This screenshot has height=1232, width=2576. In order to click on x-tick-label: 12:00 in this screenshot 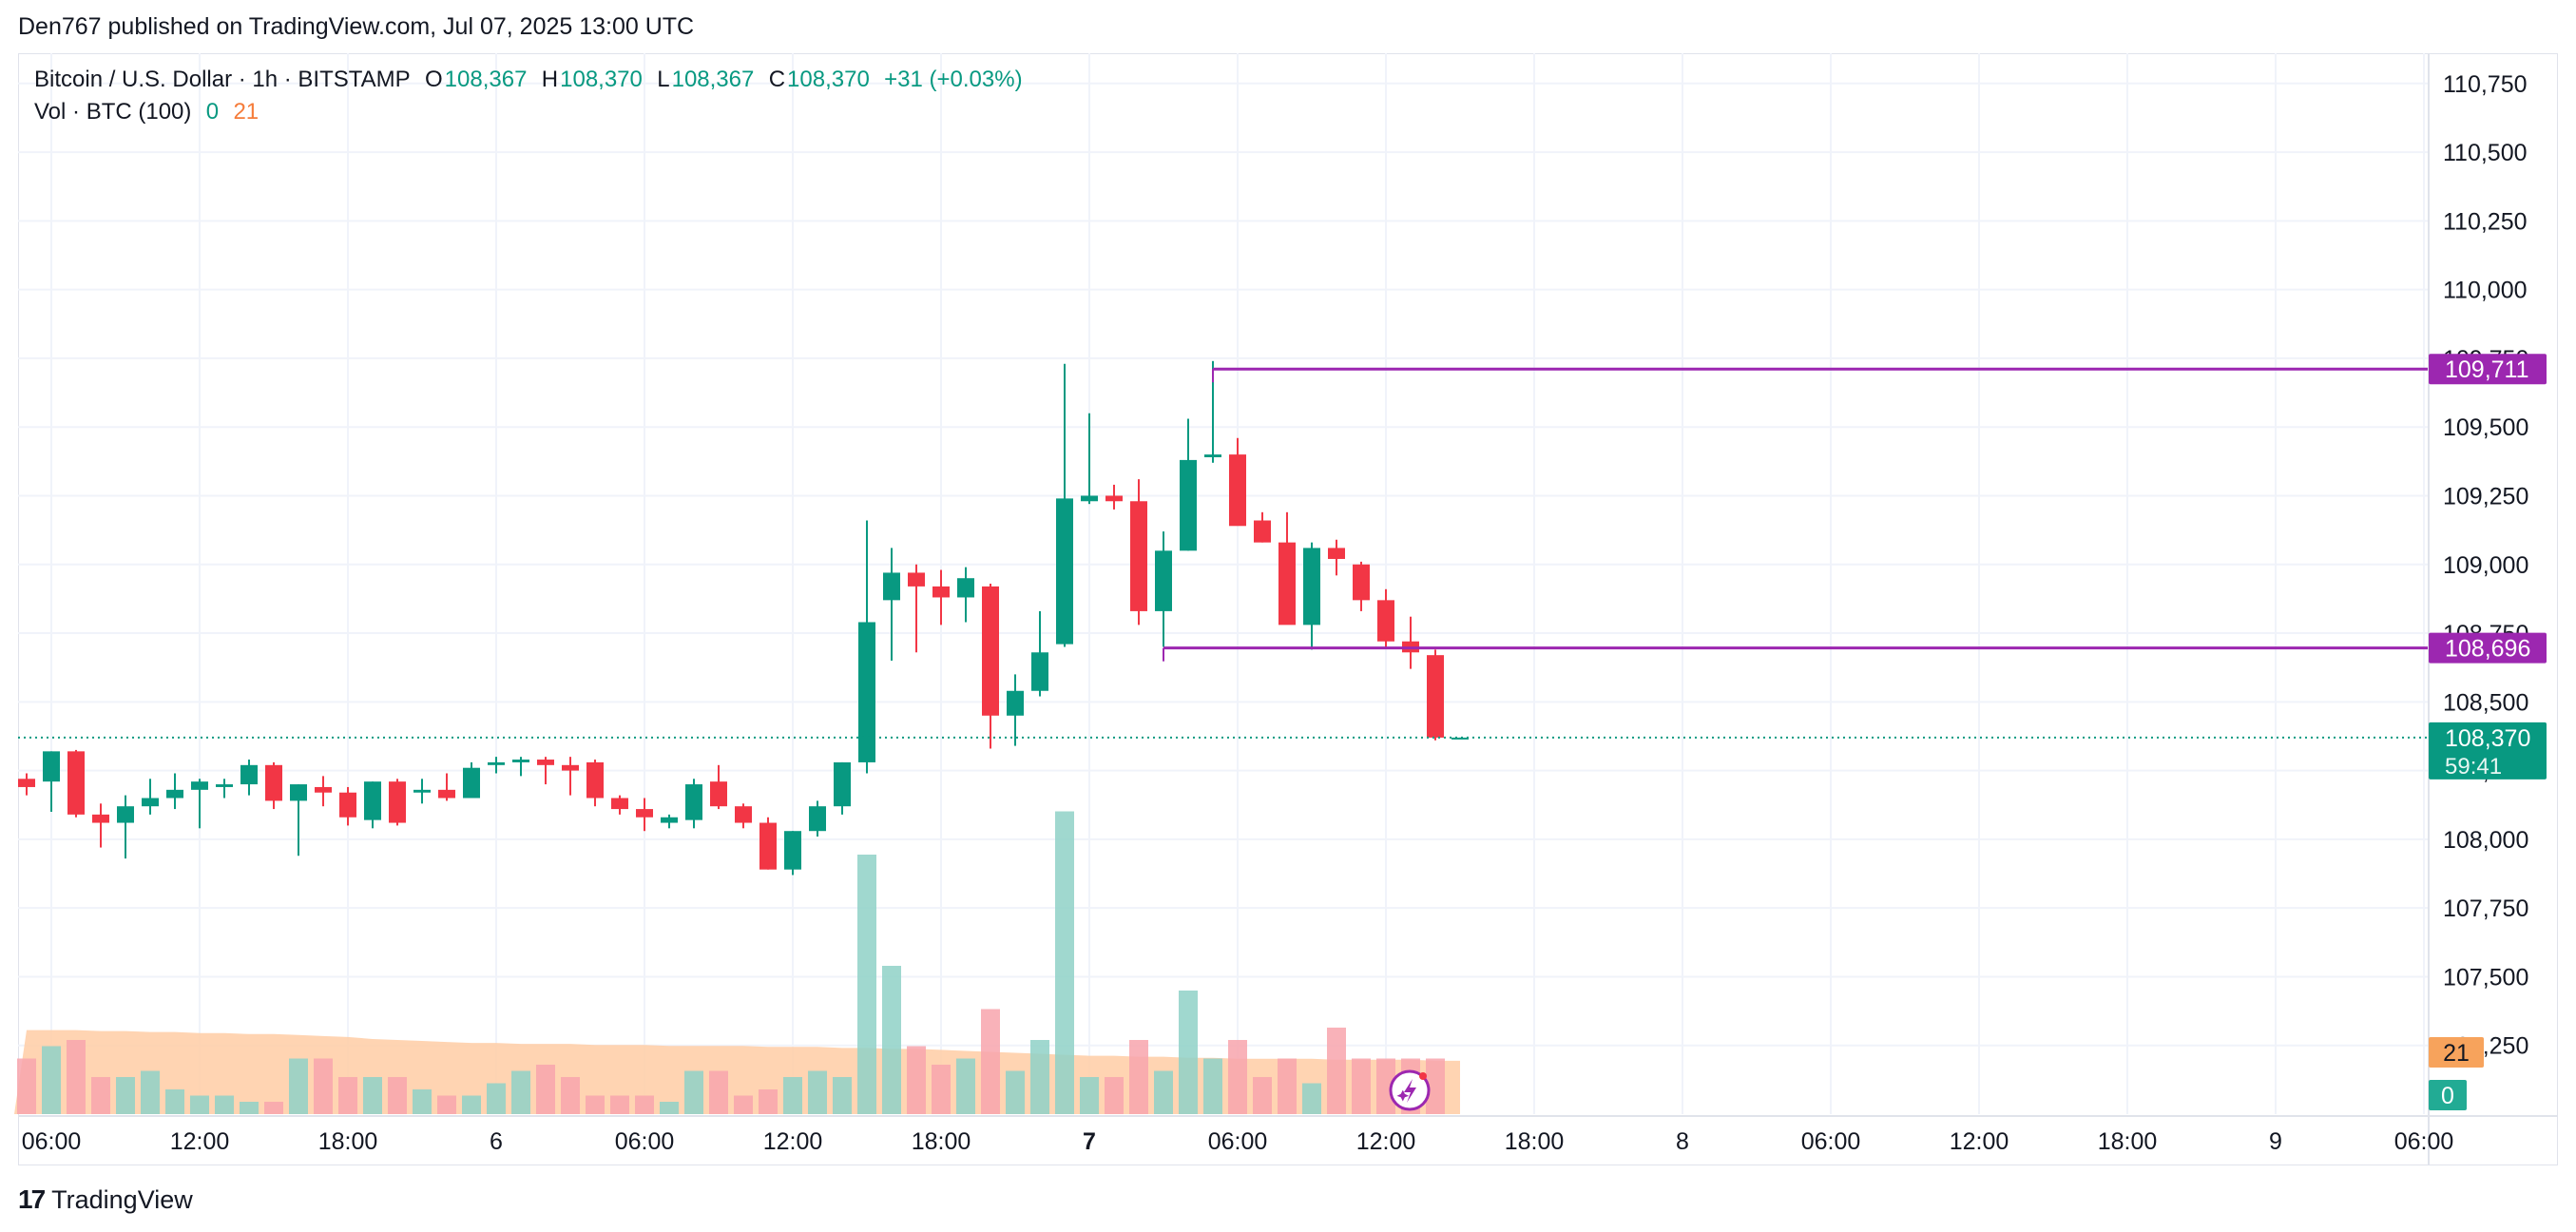, I will do `click(793, 1142)`.